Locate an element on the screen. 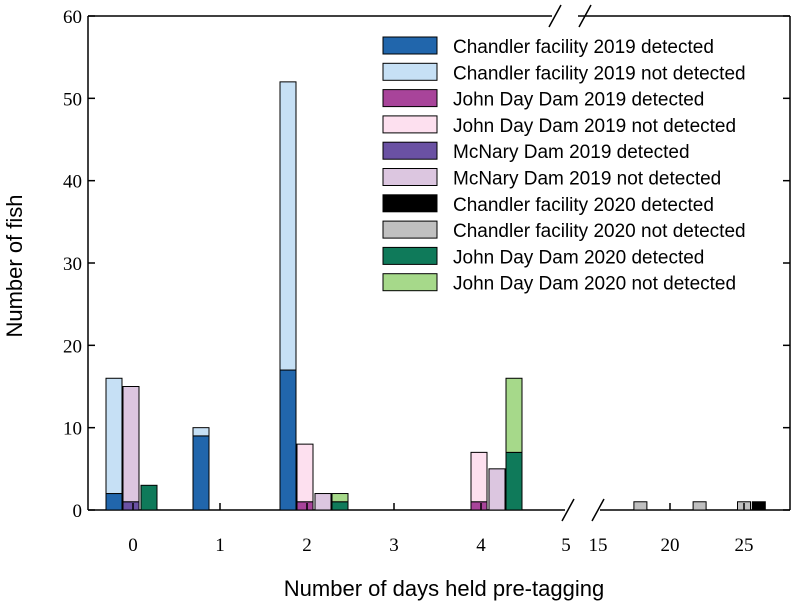 Image resolution: width=799 pixels, height=606 pixels. x-tick-label: 20 is located at coordinates (670, 545).